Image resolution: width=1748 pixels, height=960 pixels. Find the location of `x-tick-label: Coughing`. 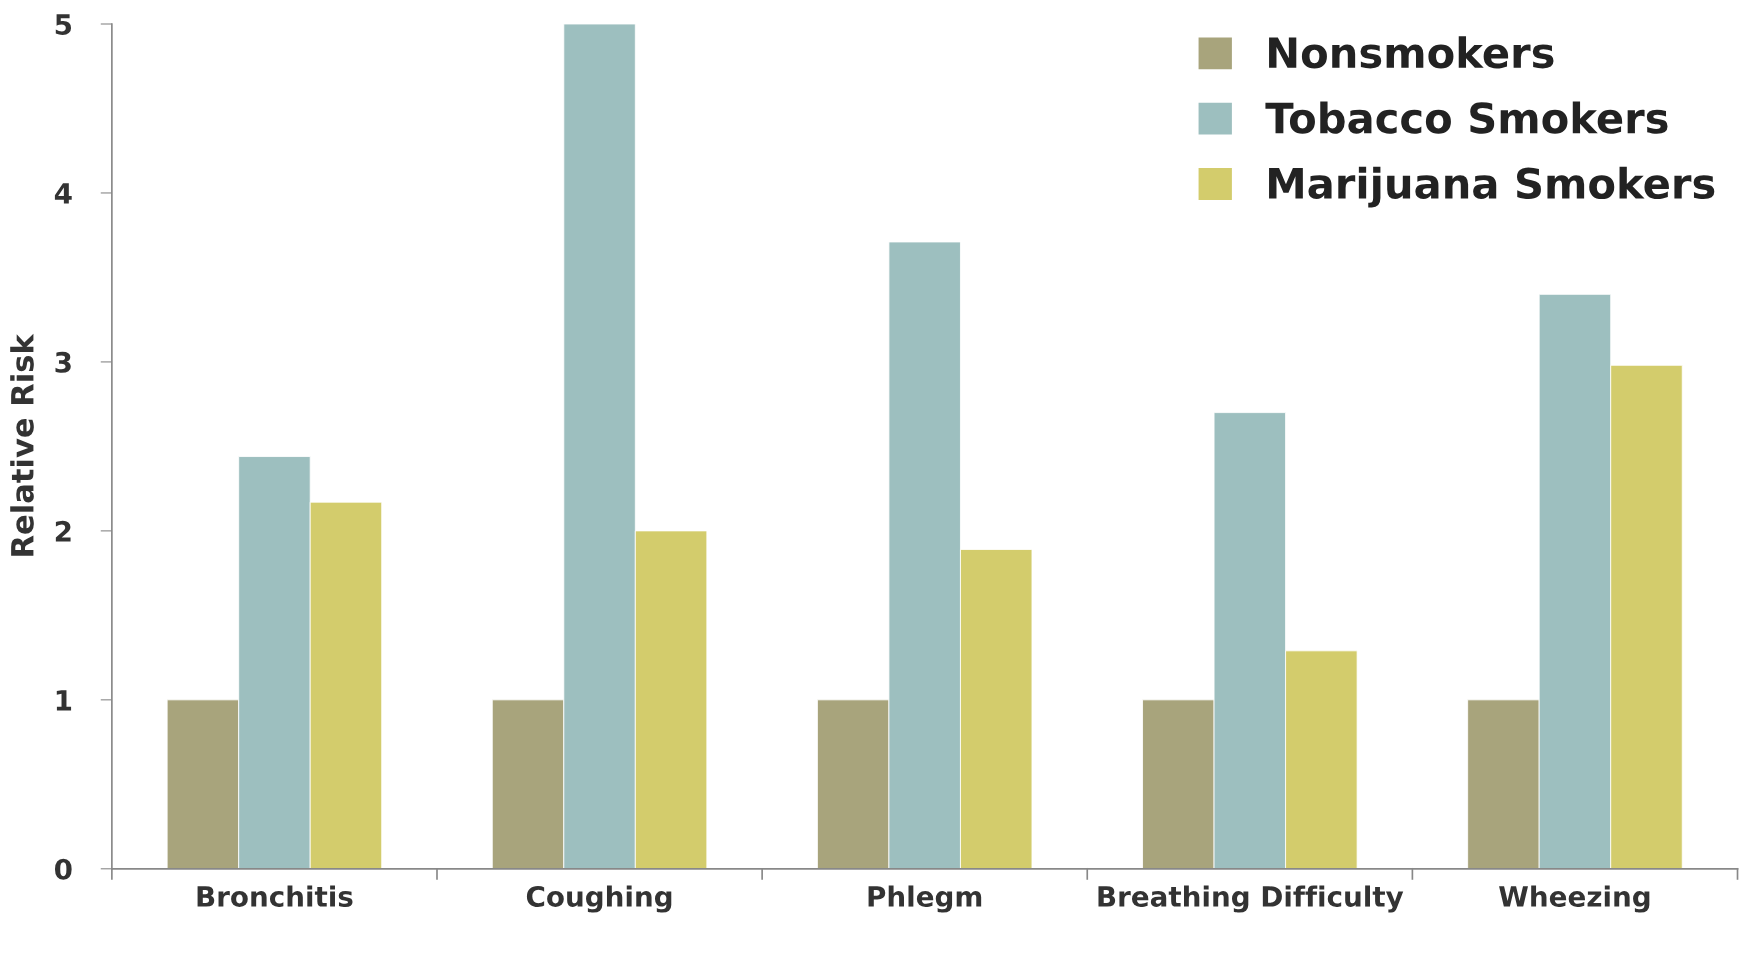

x-tick-label: Coughing is located at coordinates (599, 899).